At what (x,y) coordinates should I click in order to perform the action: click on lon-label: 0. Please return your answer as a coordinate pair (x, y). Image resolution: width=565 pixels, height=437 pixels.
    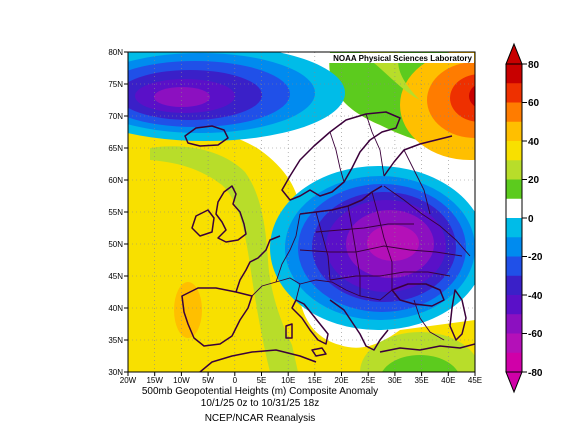
    Looking at the image, I should click on (235, 380).